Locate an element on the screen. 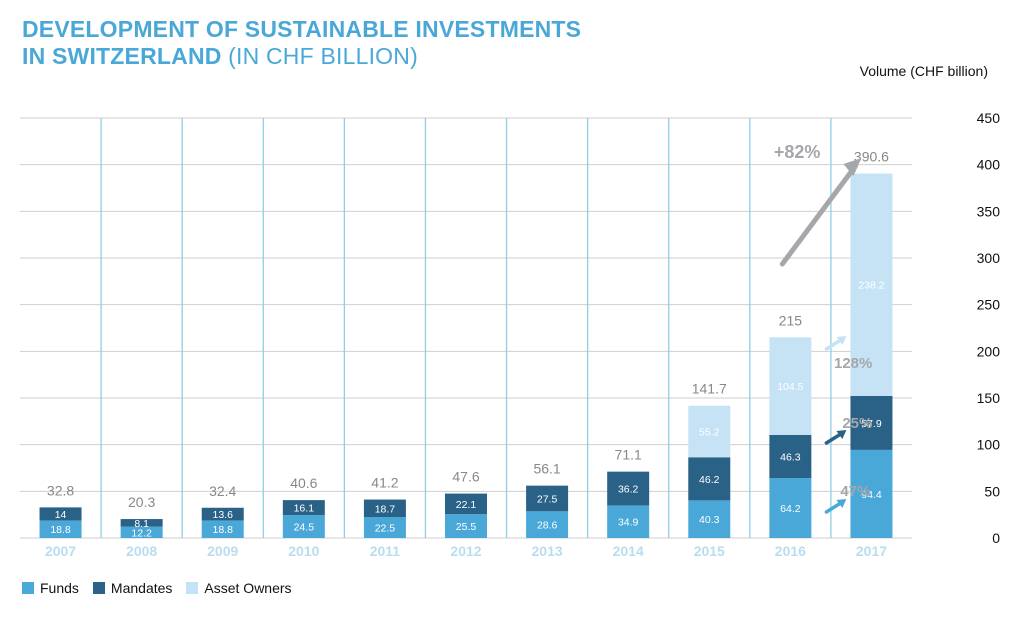  legend-swatch-mandates is located at coordinates (98, 588).